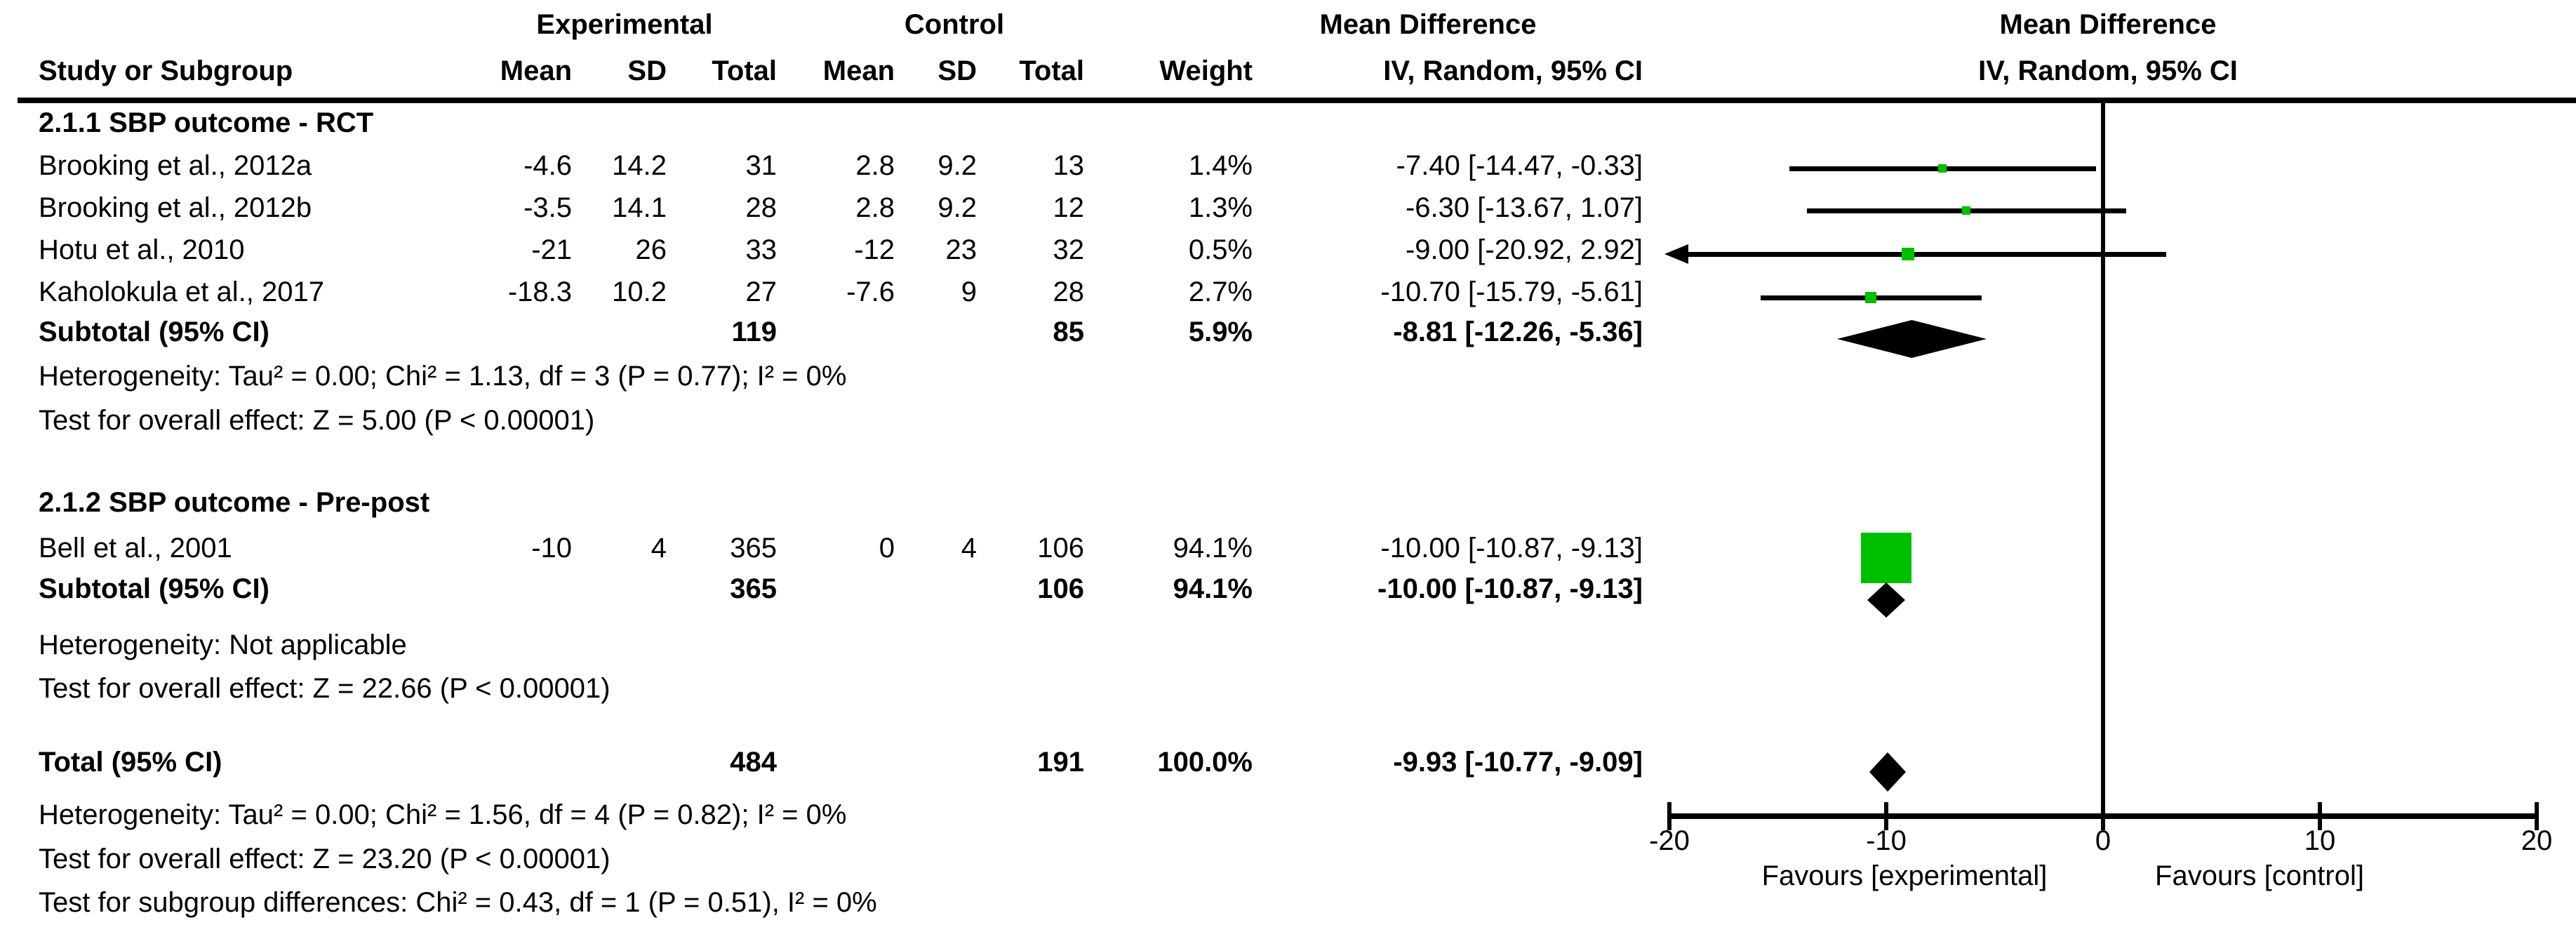 Image resolution: width=2576 pixels, height=939 pixels. Describe the element at coordinates (1069, 249) in the screenshot. I see `ctl-total: 32` at that location.